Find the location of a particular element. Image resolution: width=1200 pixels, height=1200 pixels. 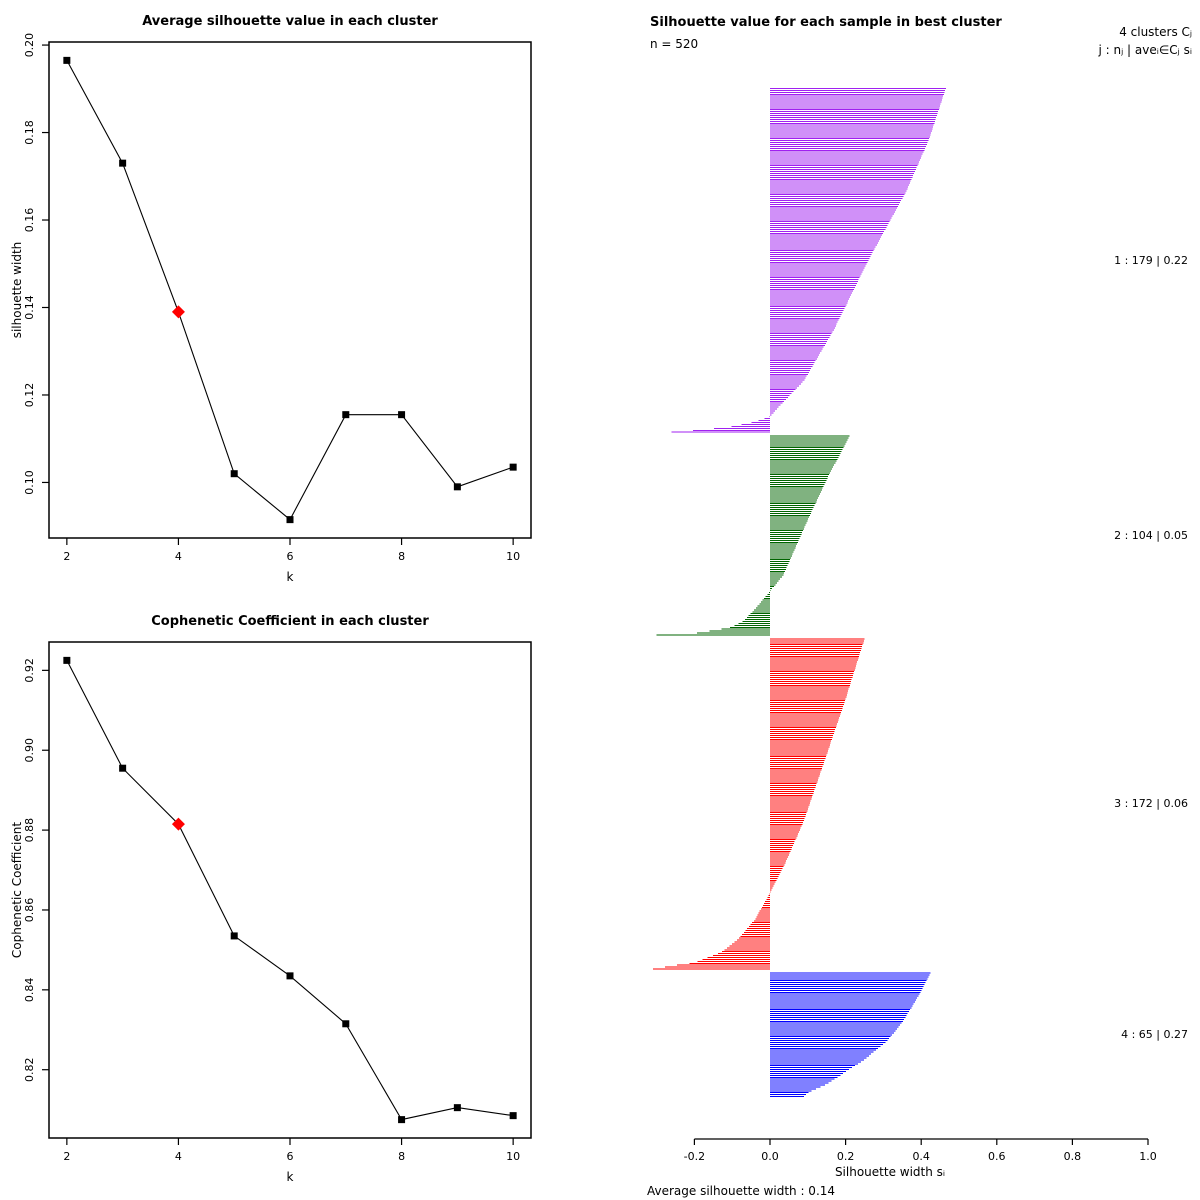

svg-text: 0.88 is located at coordinates (29, 830).